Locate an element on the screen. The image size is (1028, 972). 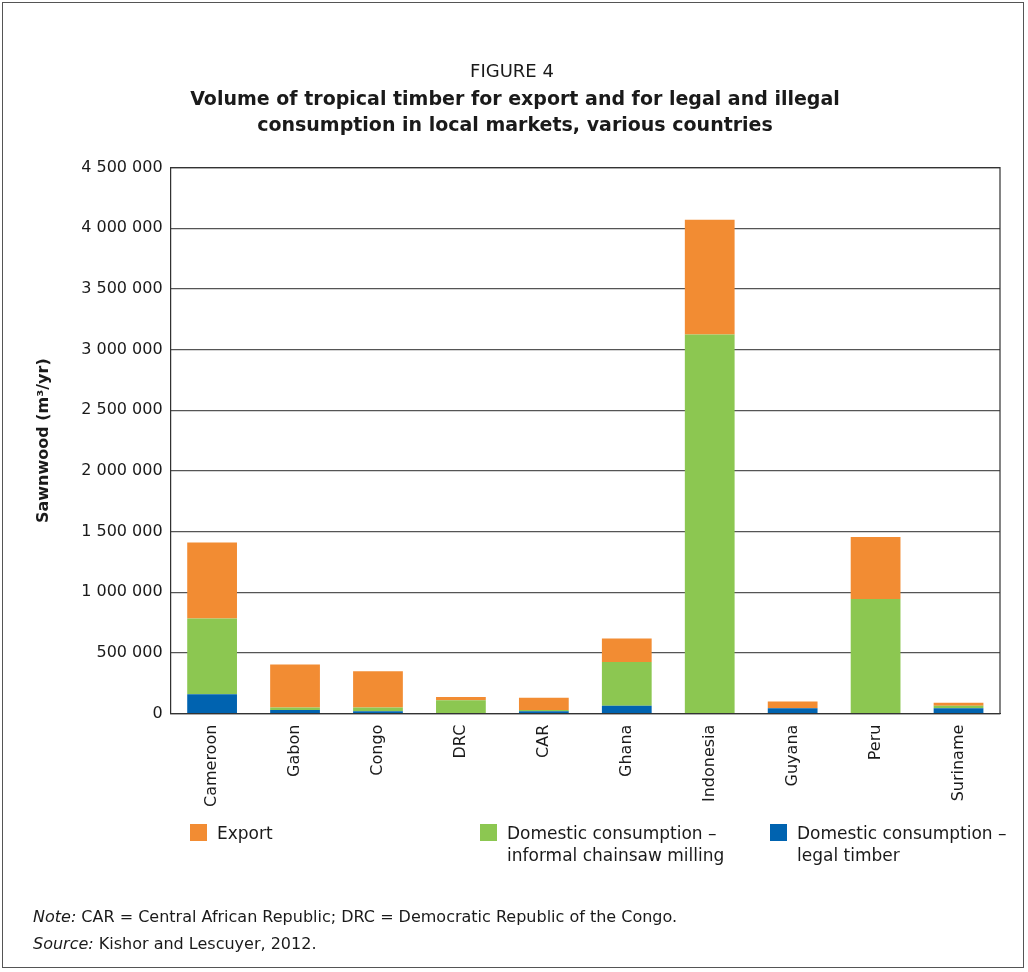
y-tick-label: 1 000 000 is located at coordinates (122, 591).